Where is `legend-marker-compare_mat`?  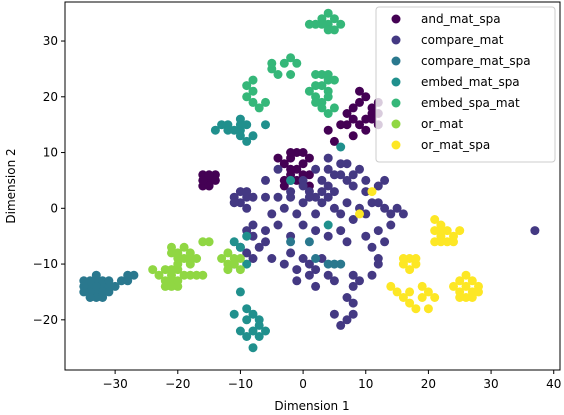 legend-marker-compare_mat is located at coordinates (396, 40).